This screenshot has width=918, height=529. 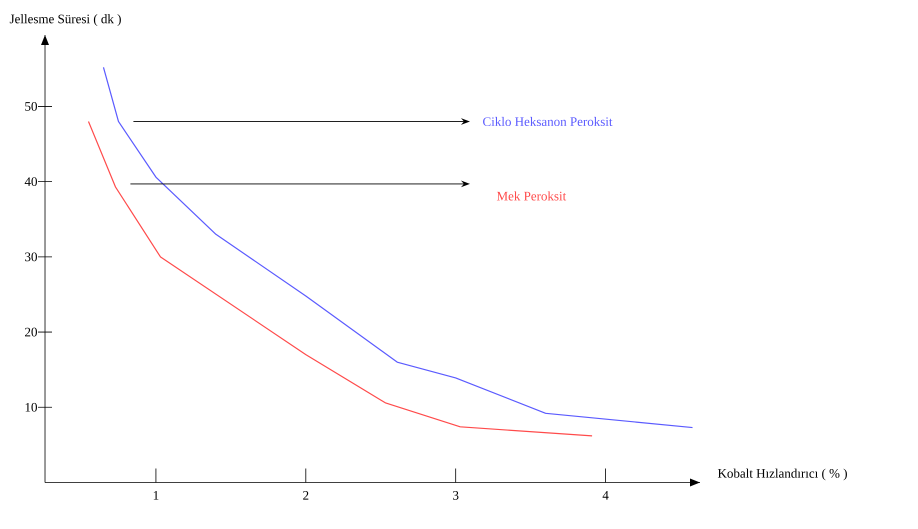 What do you see at coordinates (455, 495) in the screenshot?
I see `x-tick-label: 3` at bounding box center [455, 495].